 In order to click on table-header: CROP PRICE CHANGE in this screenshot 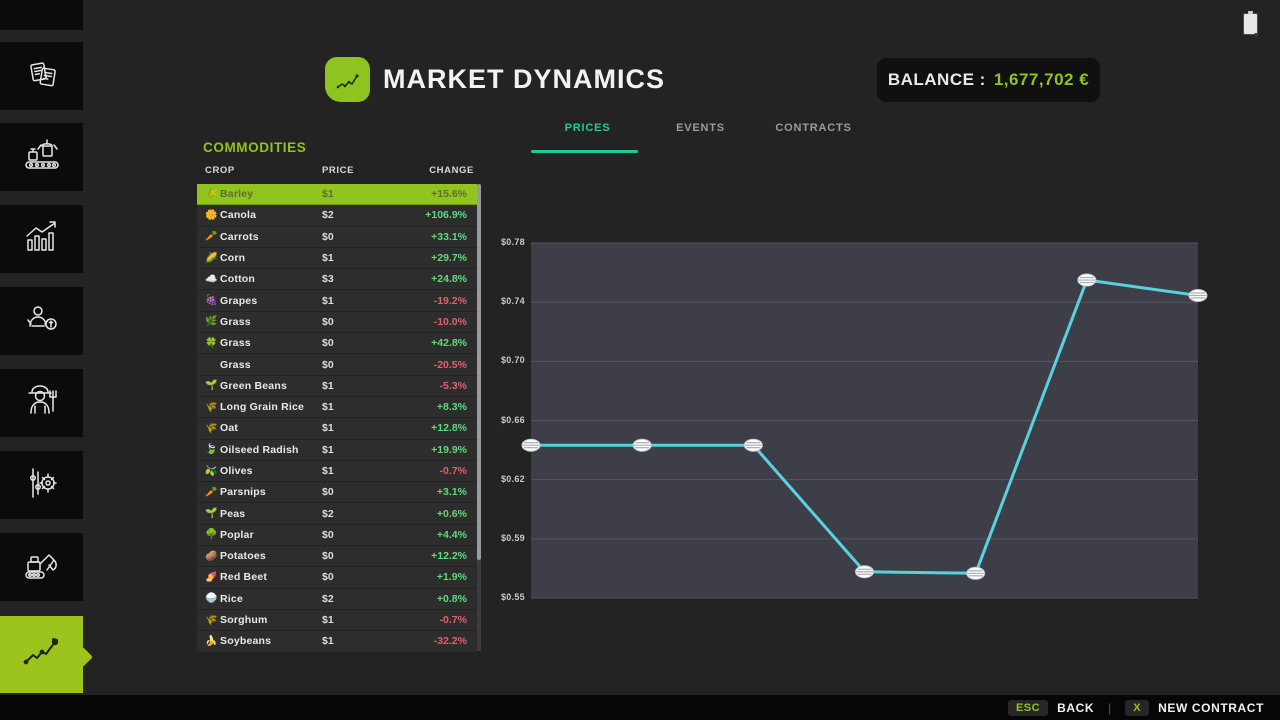, I will do `click(337, 170)`.